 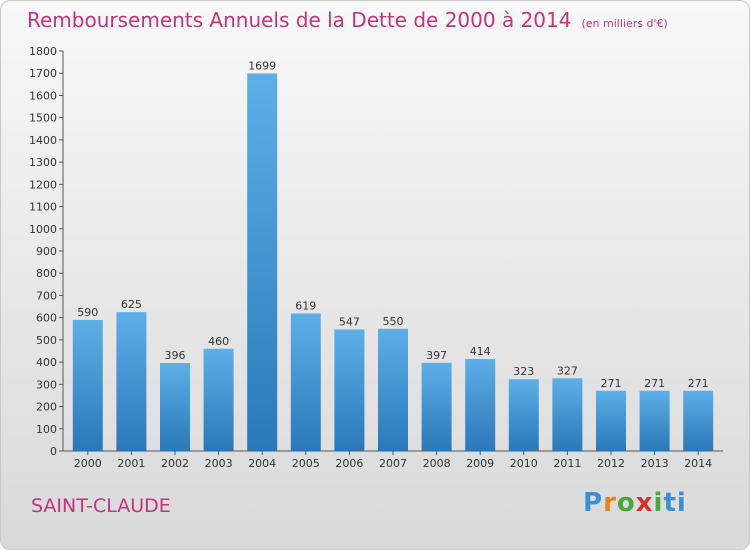 What do you see at coordinates (219, 463) in the screenshot?
I see `x-tick-label-2003: 2003` at bounding box center [219, 463].